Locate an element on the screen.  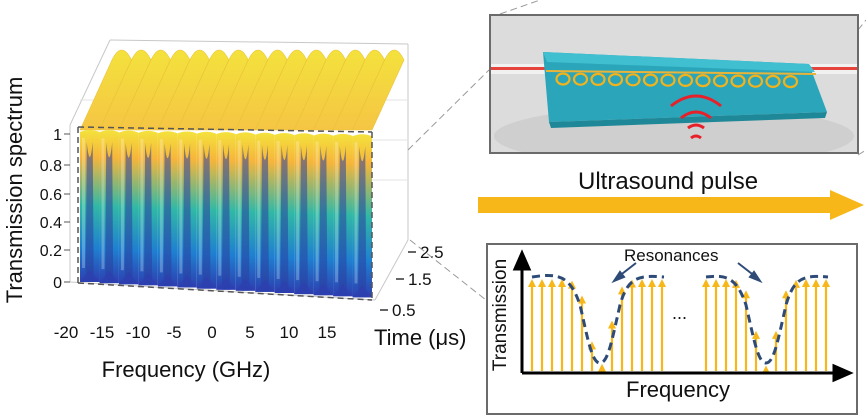
z-tick-label: 2.5 is located at coordinates (432, 252).